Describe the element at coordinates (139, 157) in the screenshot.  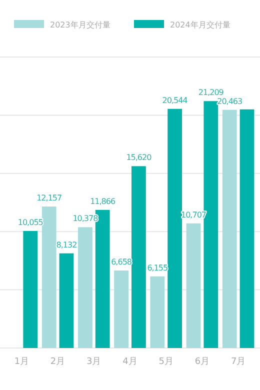
I see `data-label: 15,620` at that location.